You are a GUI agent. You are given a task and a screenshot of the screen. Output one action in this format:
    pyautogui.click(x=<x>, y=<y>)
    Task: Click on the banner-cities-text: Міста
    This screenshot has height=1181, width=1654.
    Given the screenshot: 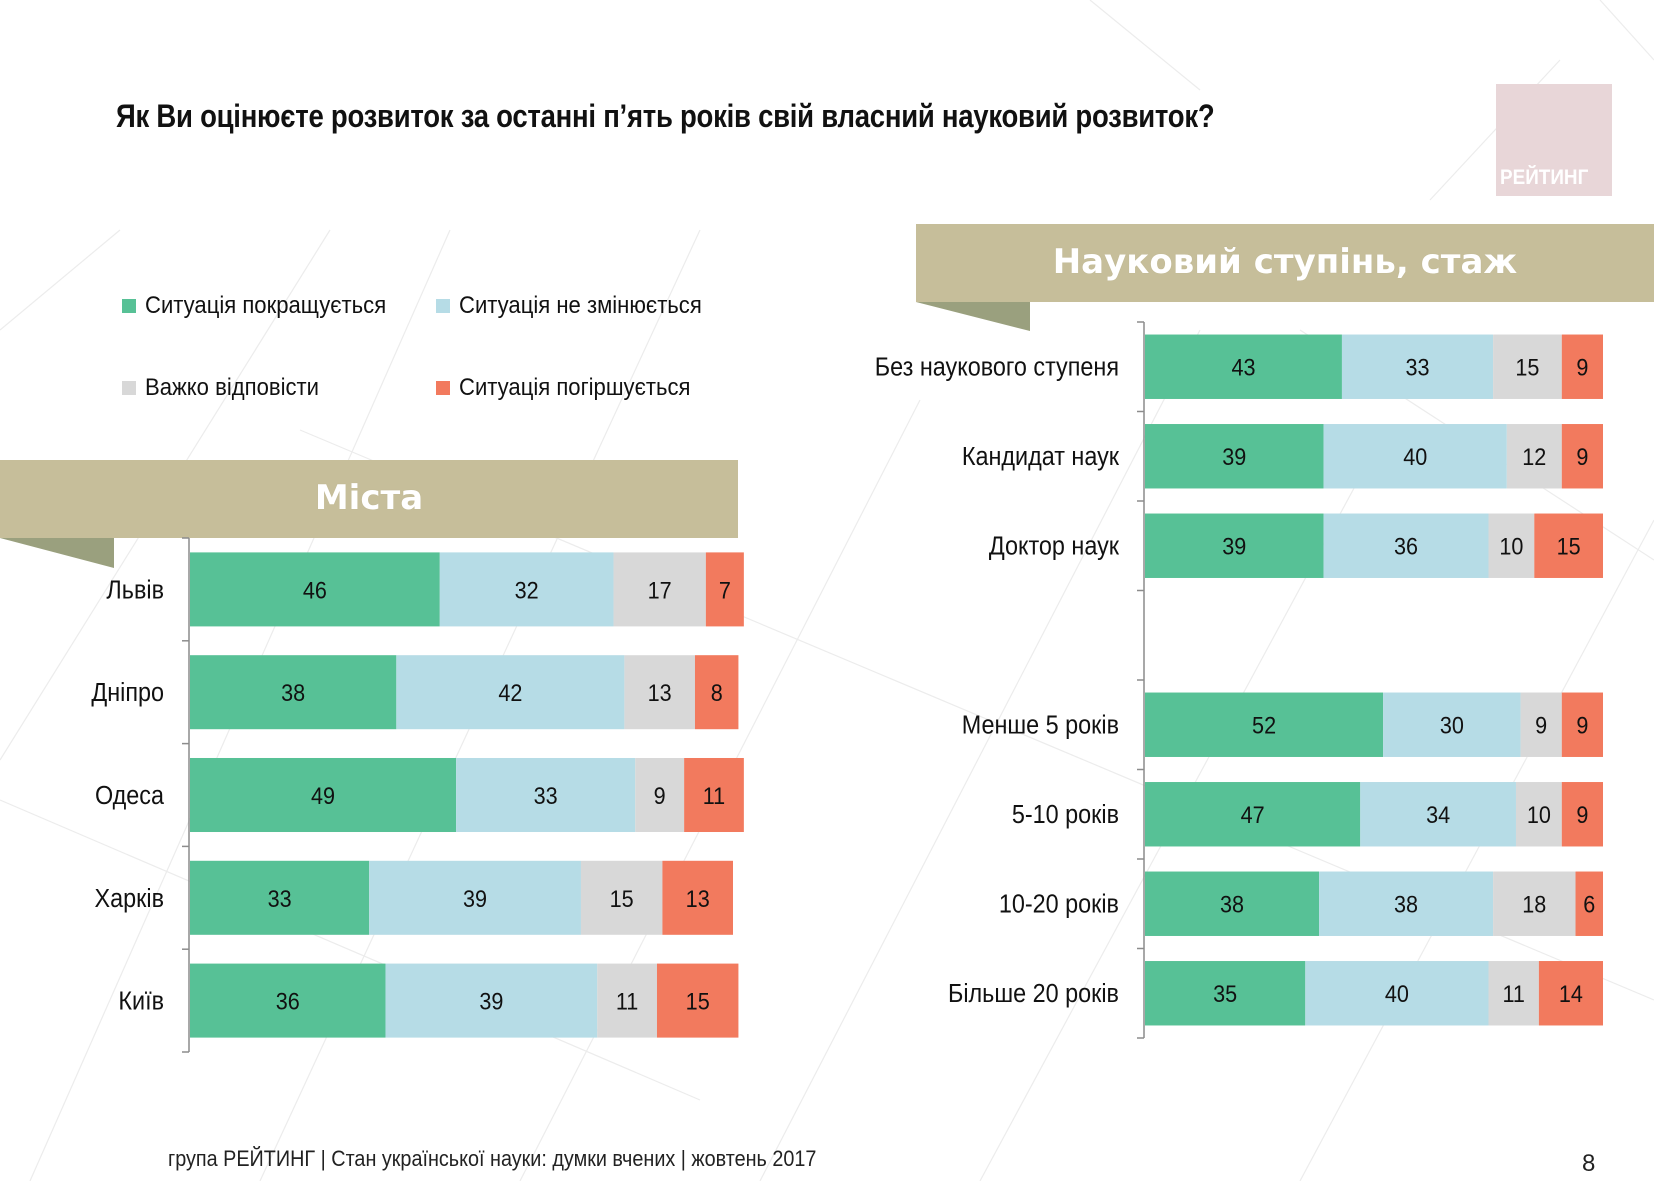 What is the action you would take?
    pyautogui.click(x=369, y=498)
    